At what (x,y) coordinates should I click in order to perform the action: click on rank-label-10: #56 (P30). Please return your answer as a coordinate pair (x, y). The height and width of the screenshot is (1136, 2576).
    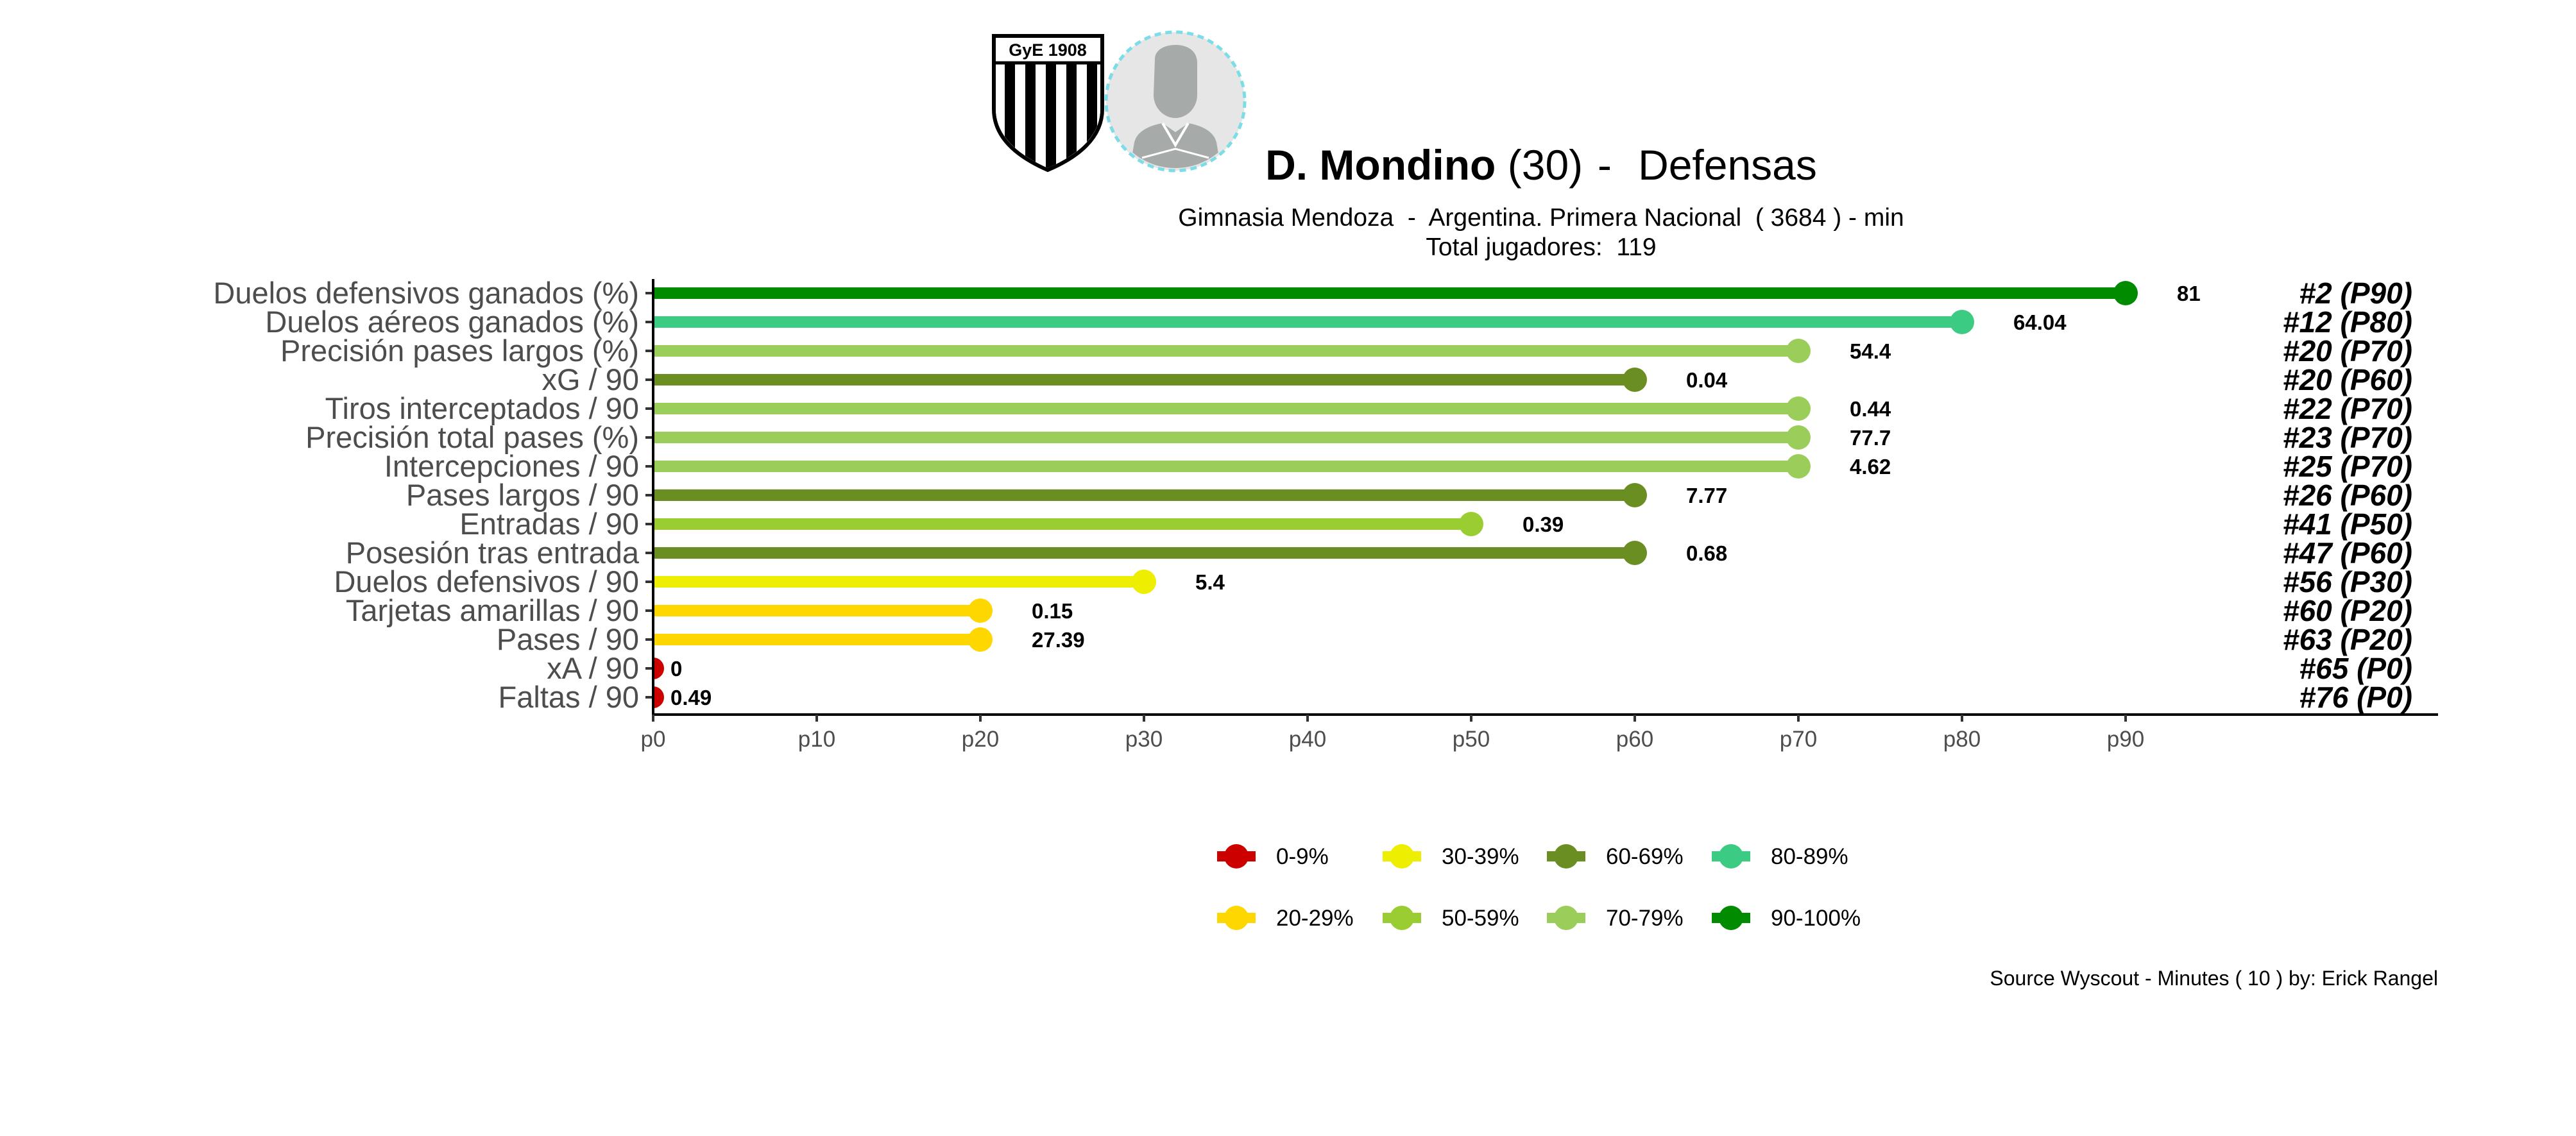
    Looking at the image, I should click on (2347, 581).